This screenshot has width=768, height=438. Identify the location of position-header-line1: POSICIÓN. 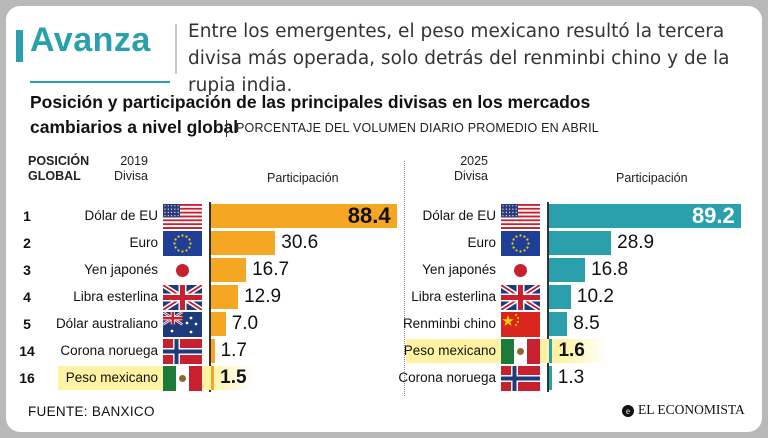
(59, 161).